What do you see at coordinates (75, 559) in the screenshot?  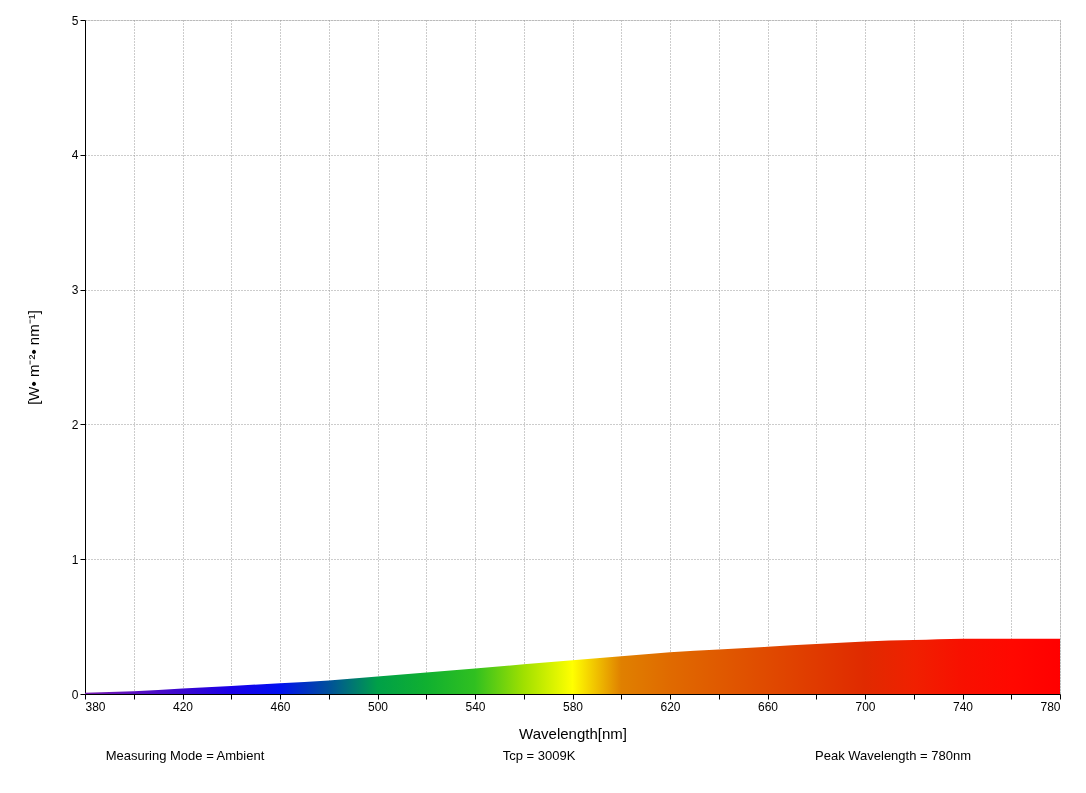 I see `y-tick-label: 1` at bounding box center [75, 559].